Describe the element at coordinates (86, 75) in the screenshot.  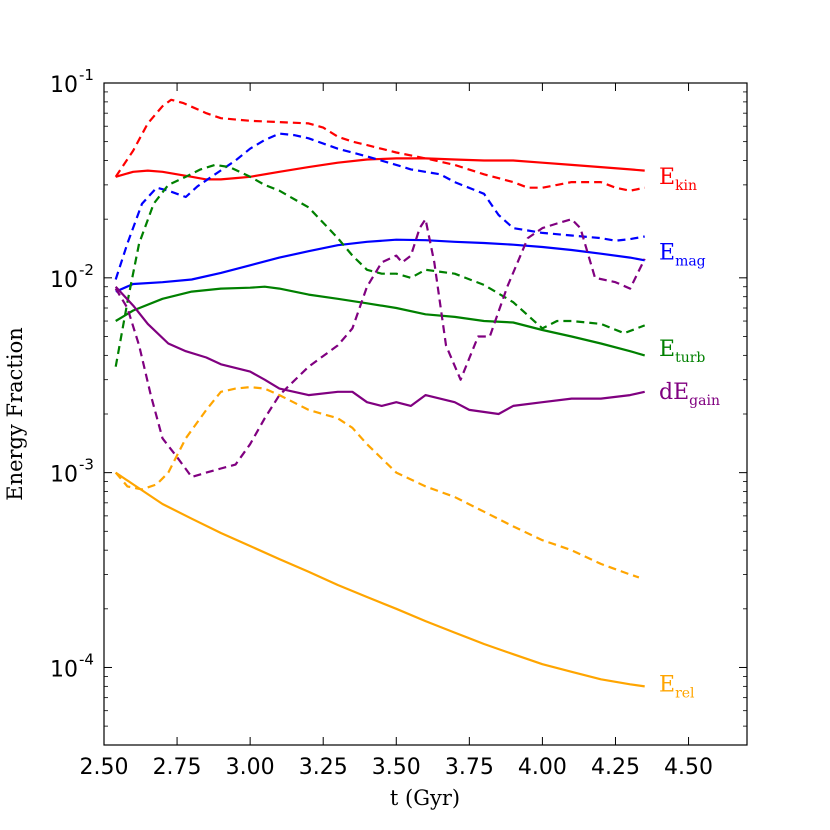
I see `y-tick-exponent: -1` at that location.